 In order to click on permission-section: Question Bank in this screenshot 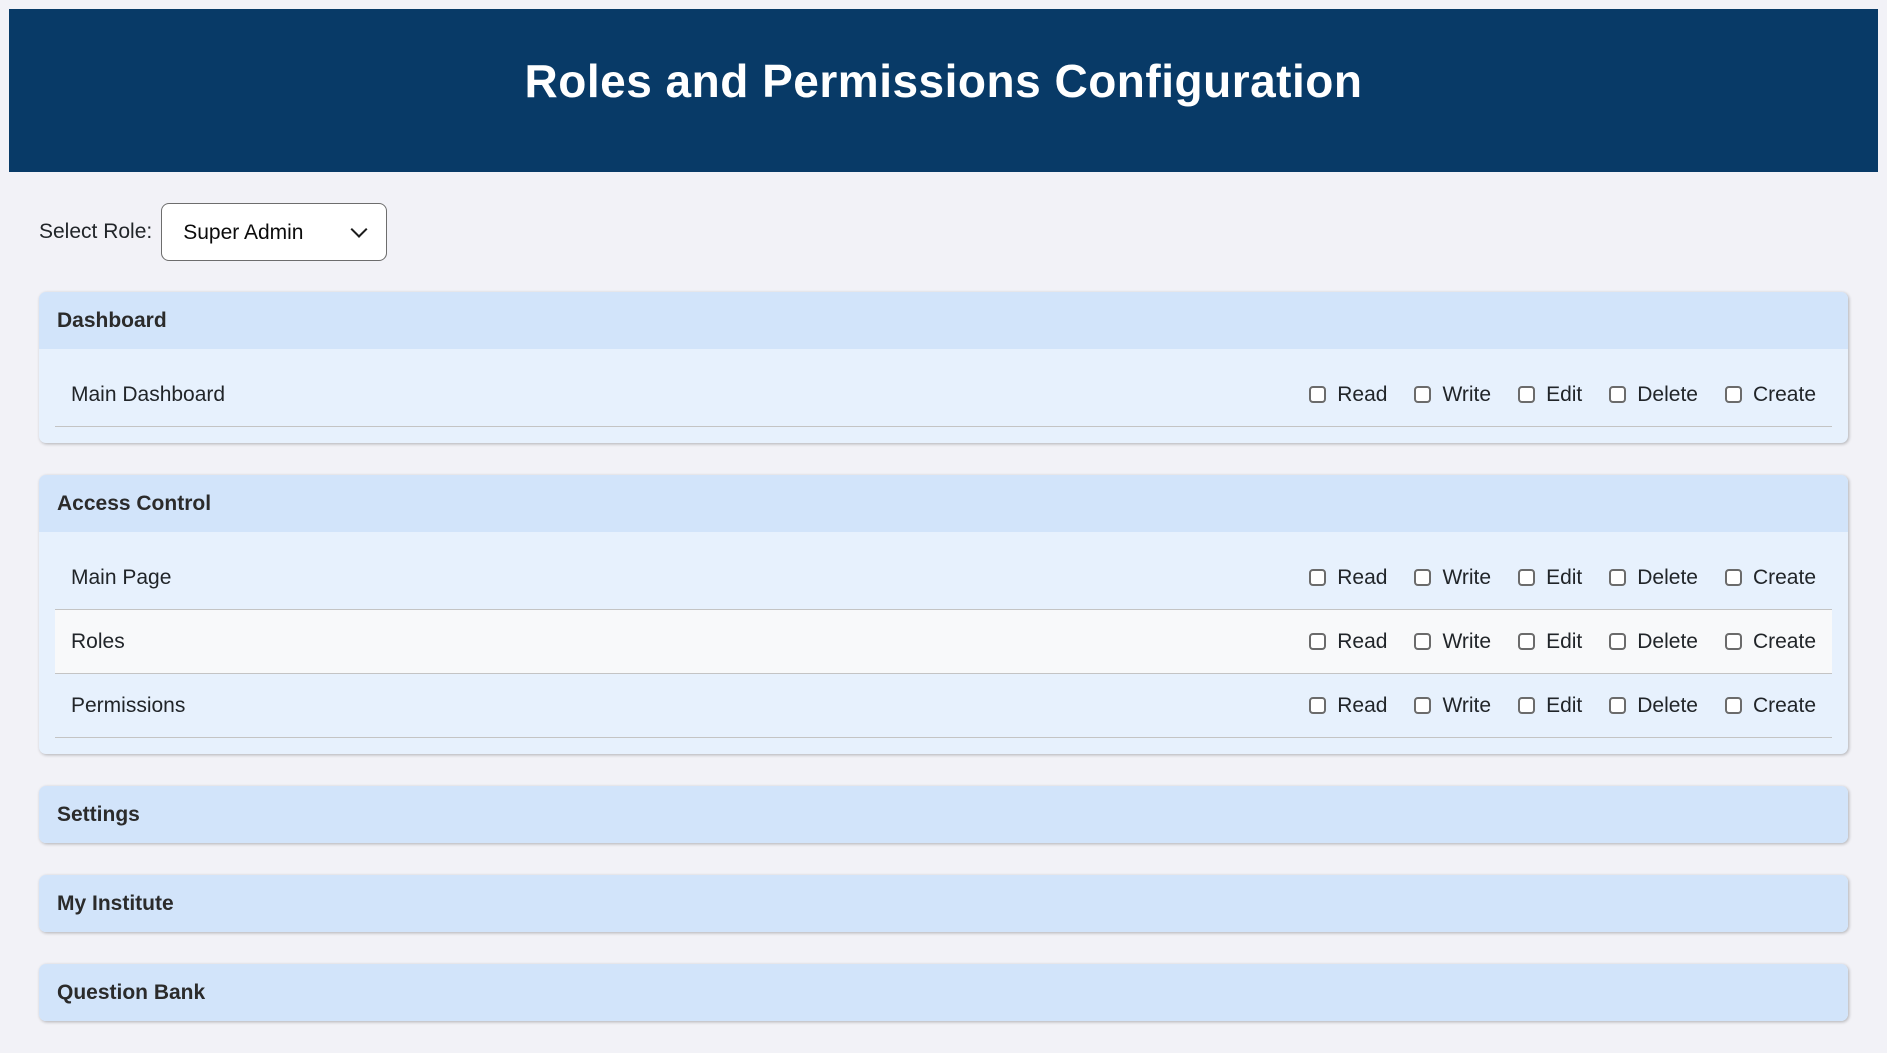, I will do `click(943, 992)`.